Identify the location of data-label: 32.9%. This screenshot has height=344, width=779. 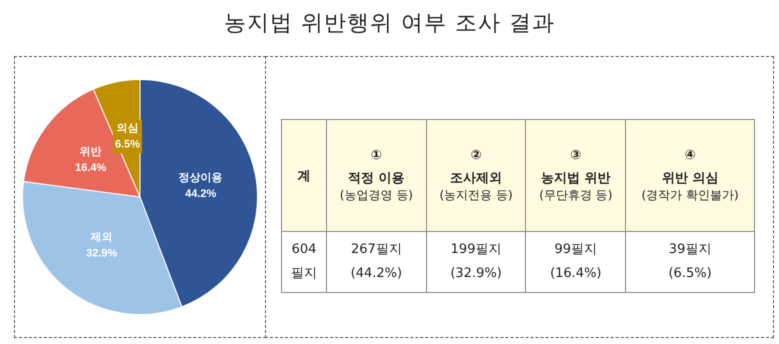
(102, 253).